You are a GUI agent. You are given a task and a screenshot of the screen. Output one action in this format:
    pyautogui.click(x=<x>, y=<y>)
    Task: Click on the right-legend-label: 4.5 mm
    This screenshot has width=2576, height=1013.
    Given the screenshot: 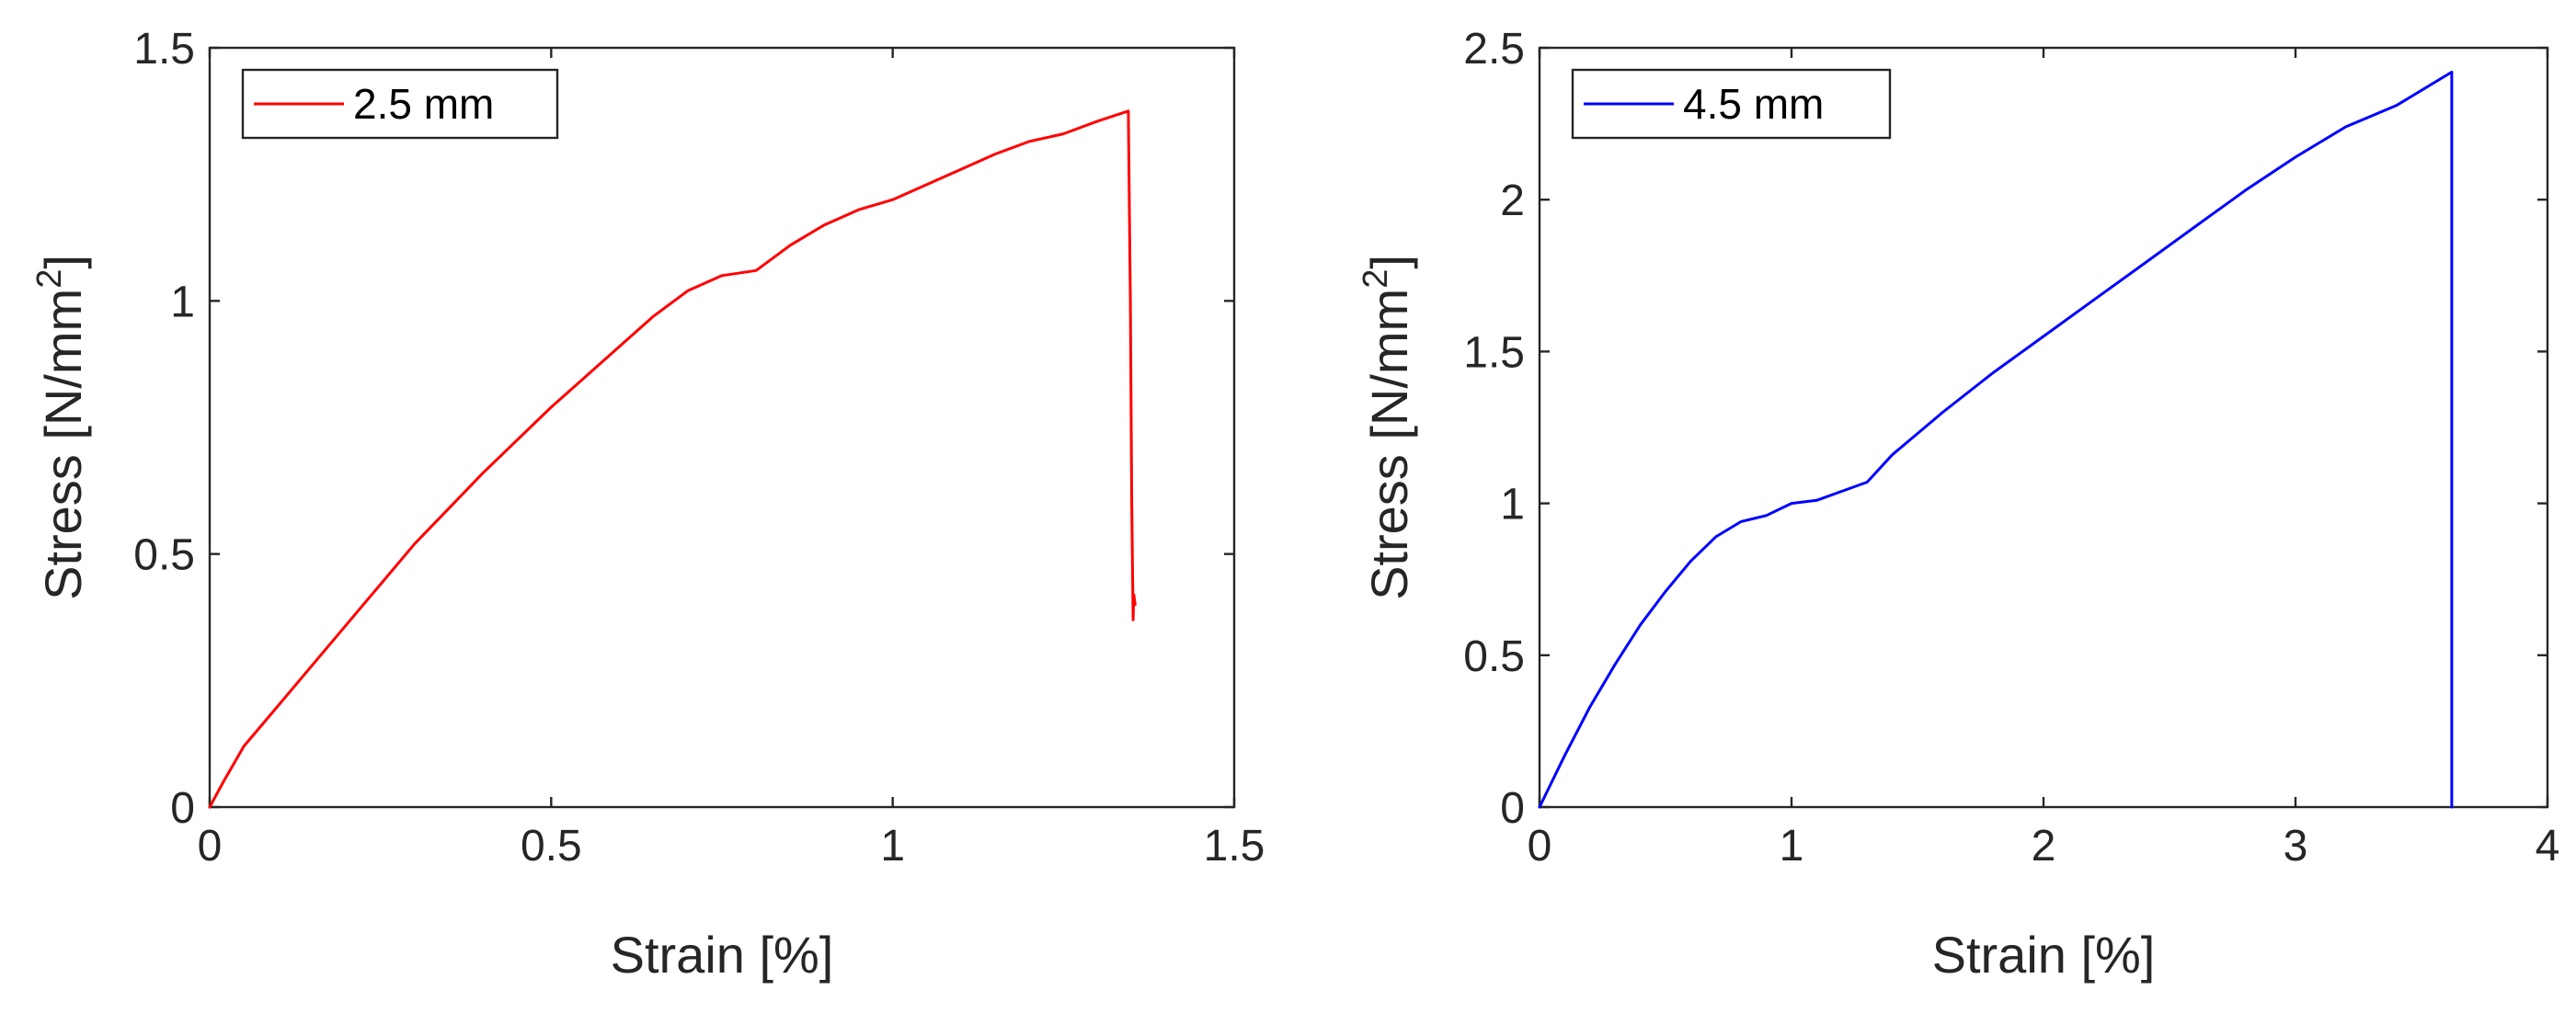 What is the action you would take?
    pyautogui.click(x=1754, y=104)
    